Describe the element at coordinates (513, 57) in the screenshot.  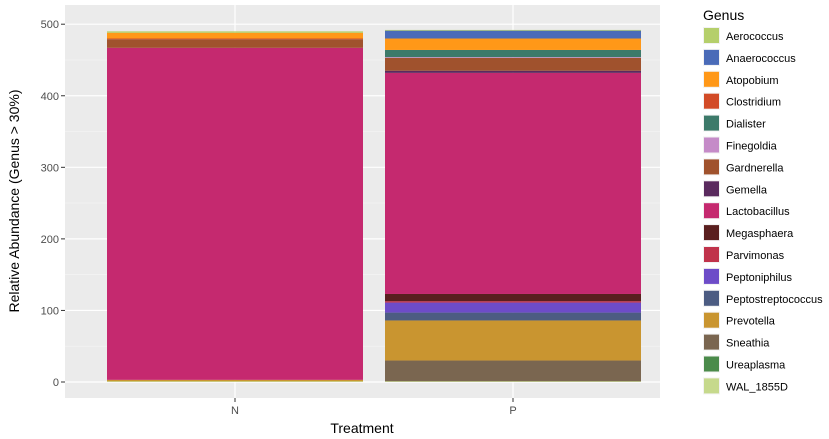
I see `bar-segment-P-finegoldia` at that location.